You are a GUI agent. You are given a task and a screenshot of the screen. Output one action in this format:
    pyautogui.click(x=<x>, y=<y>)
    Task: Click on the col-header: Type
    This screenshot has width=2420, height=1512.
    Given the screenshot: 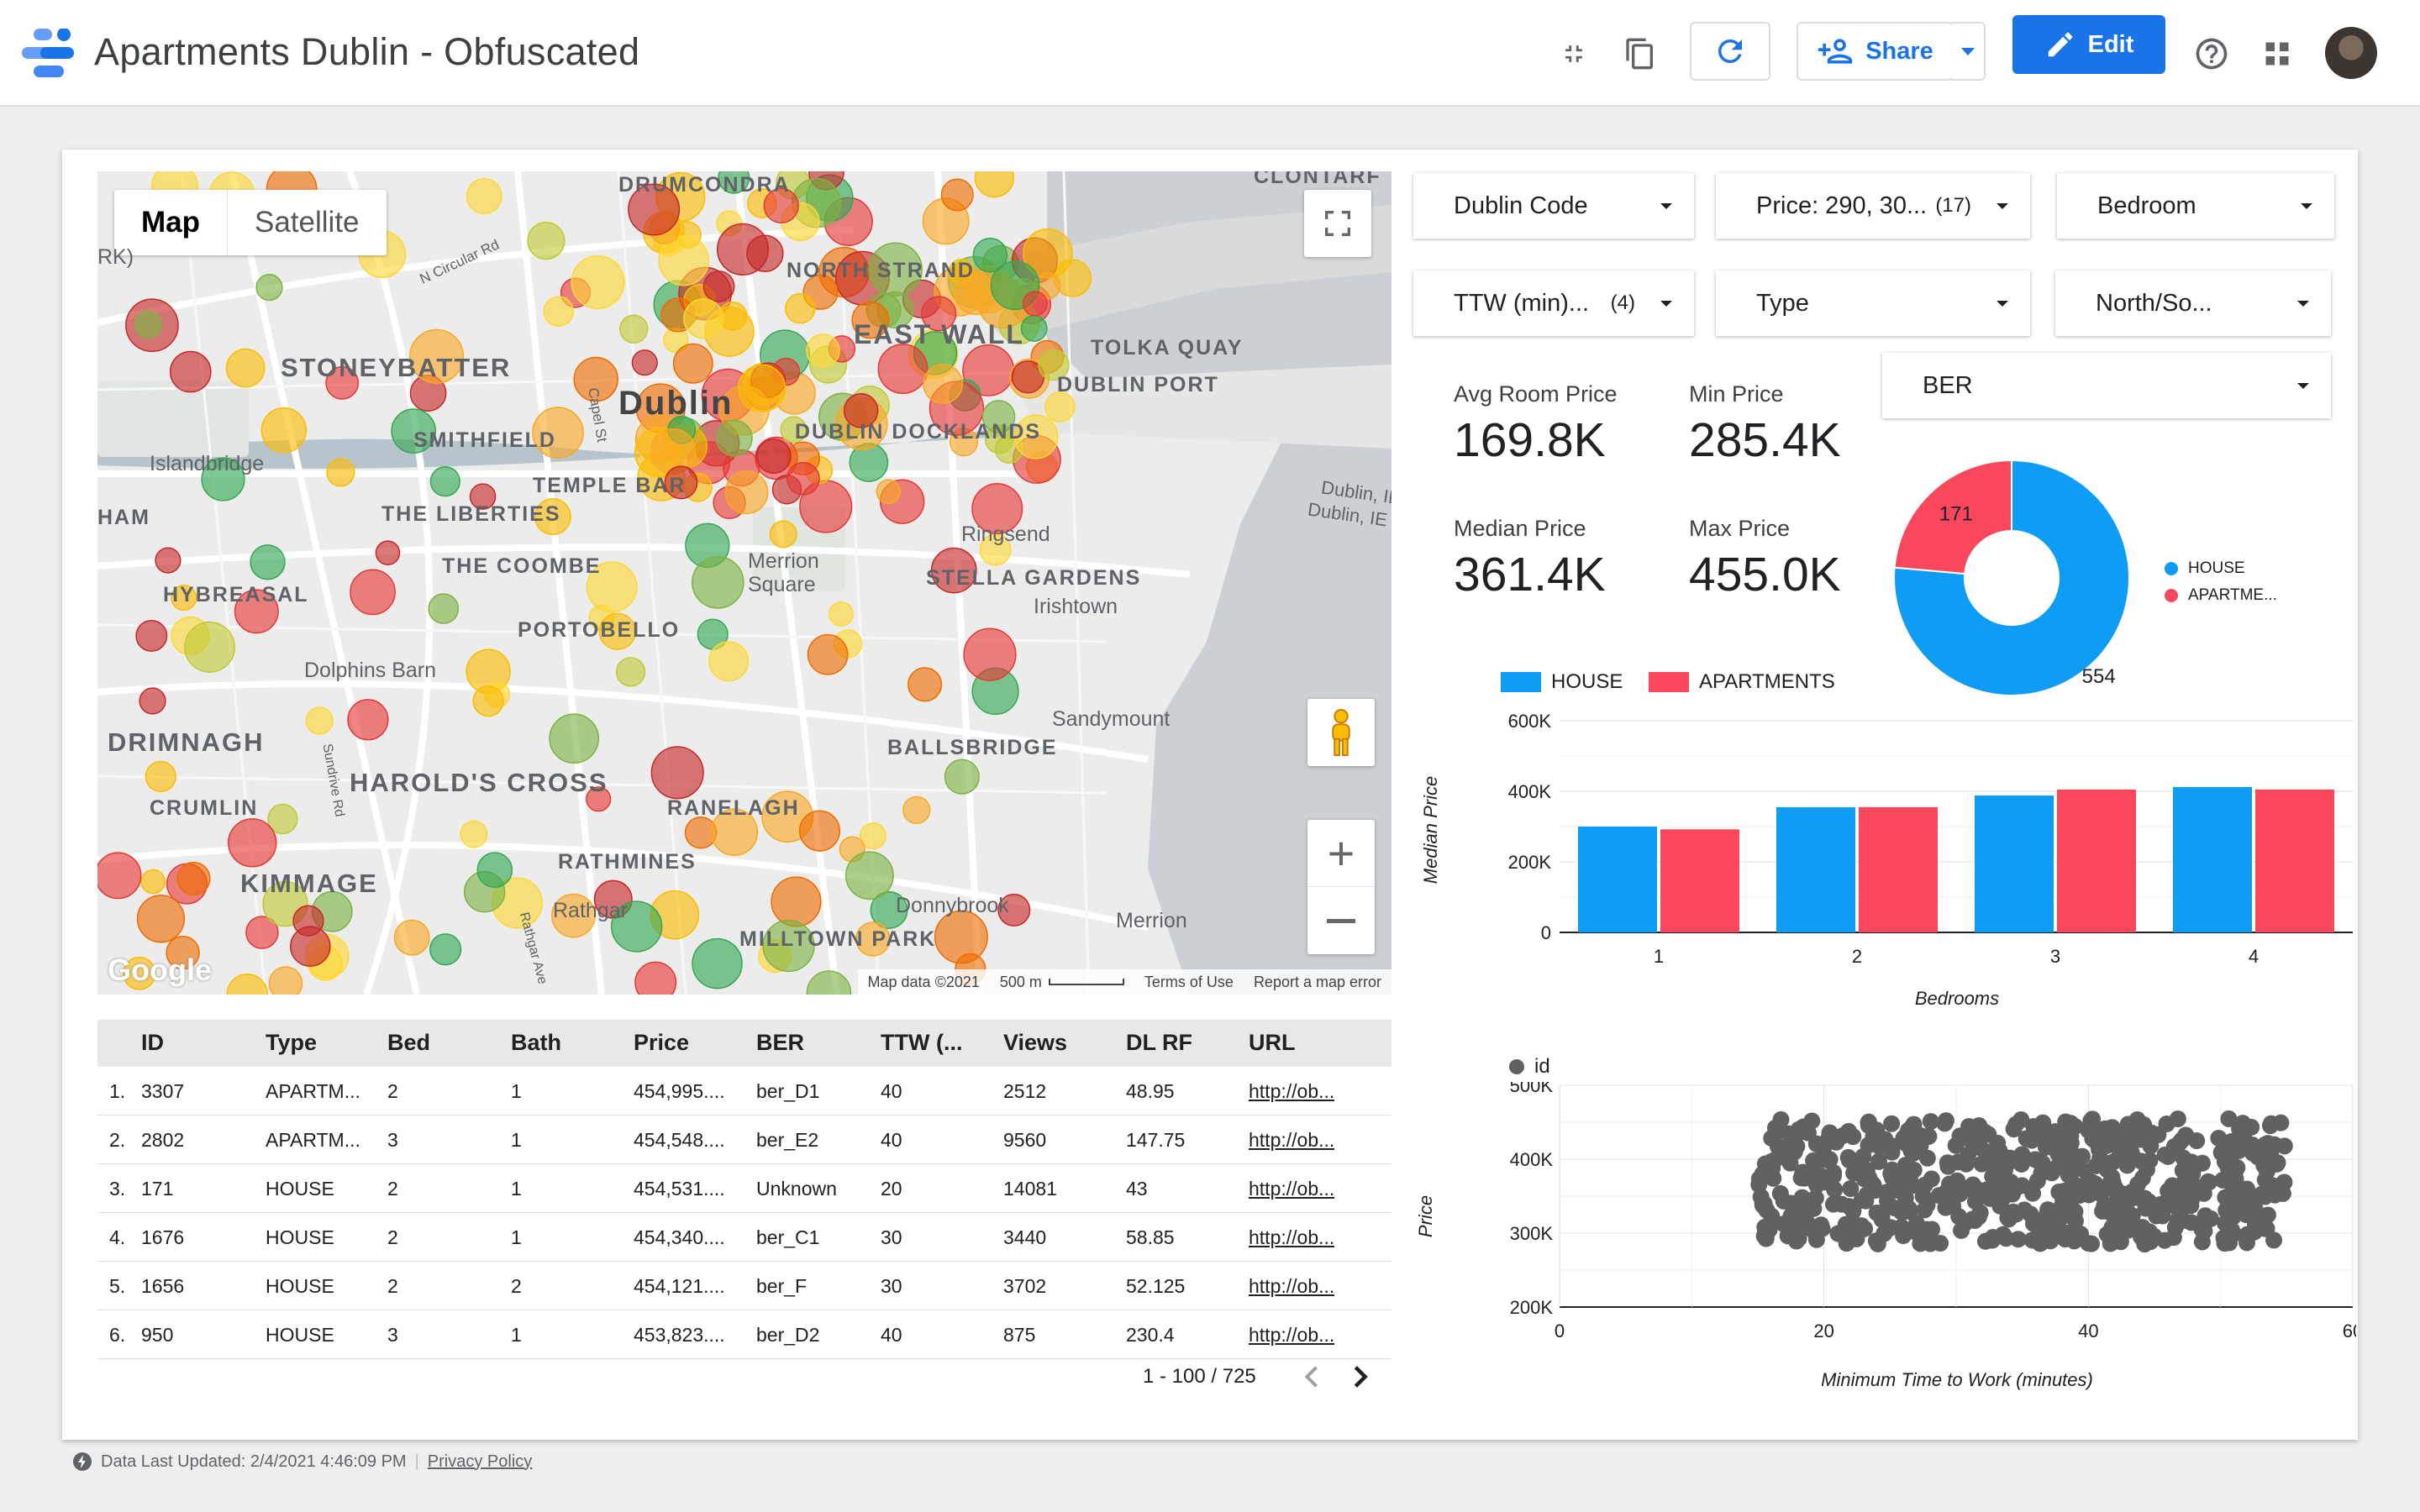 What is the action you would take?
    pyautogui.click(x=292, y=1042)
    